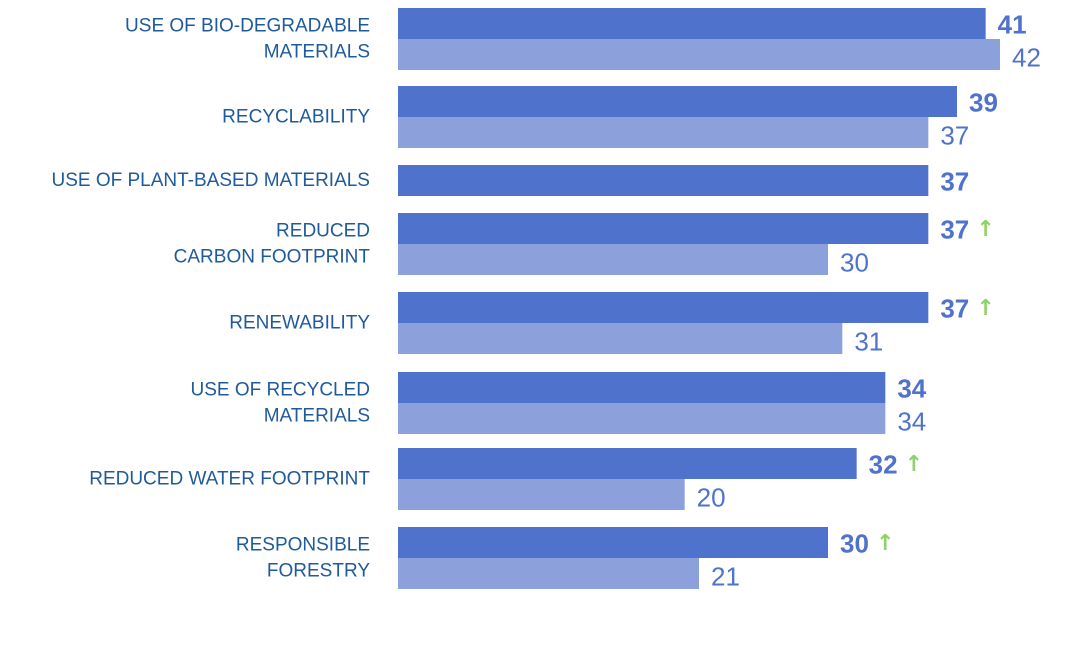 This screenshot has width=1071, height=661. I want to click on data-label-series-2: 21, so click(725, 577).